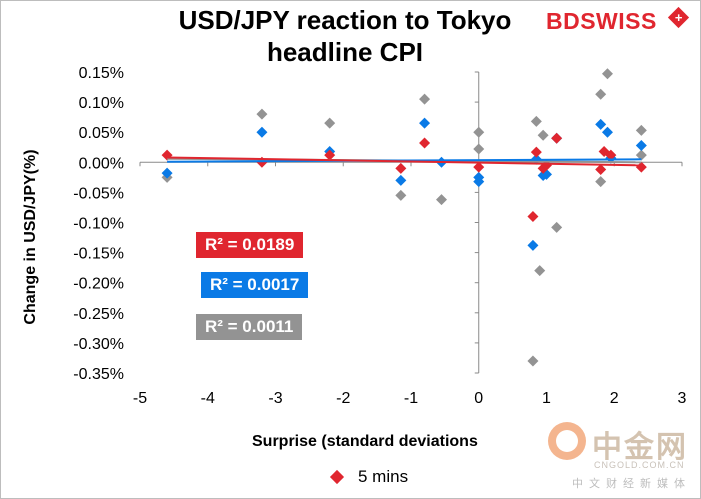 Image resolution: width=701 pixels, height=499 pixels. I want to click on y-axis-label: Change in USD/JPY(%), so click(30, 237).